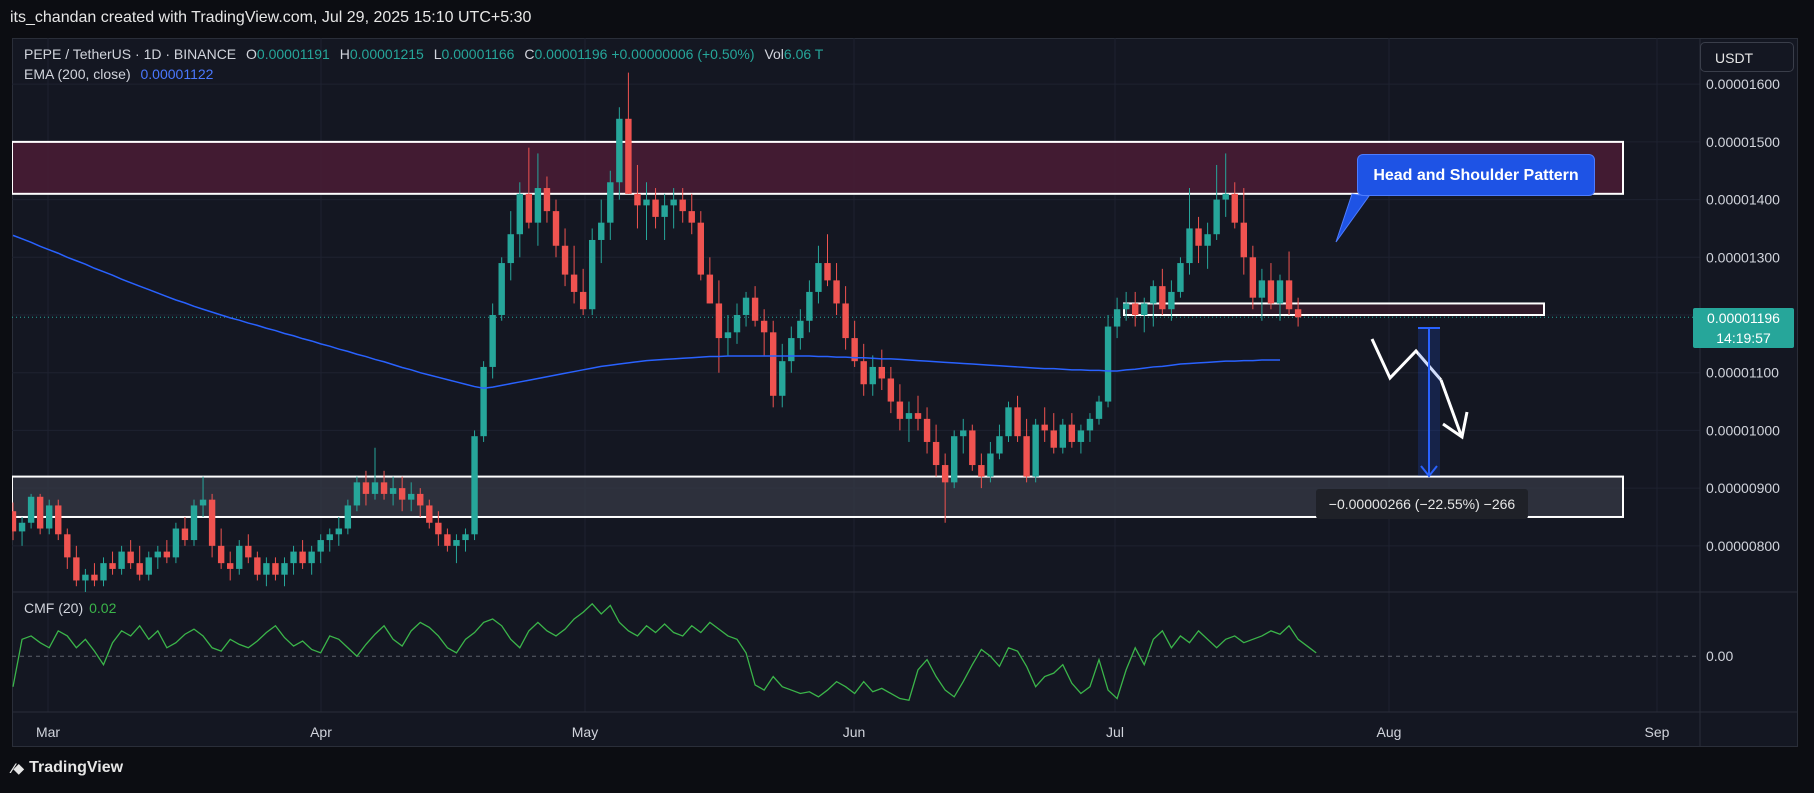 The image size is (1814, 793). What do you see at coordinates (854, 732) in the screenshot?
I see `time-tick-label: Jun` at bounding box center [854, 732].